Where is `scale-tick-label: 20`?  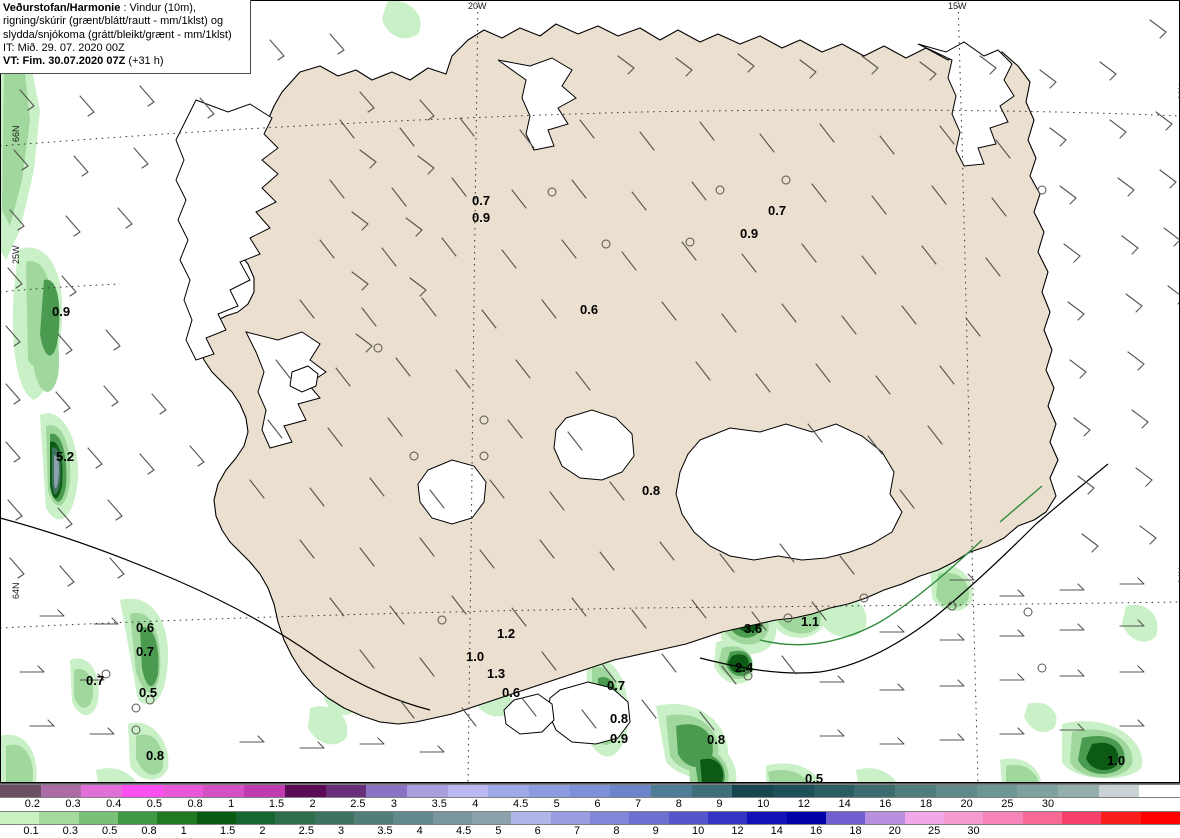 scale-tick-label: 20 is located at coordinates (966, 804).